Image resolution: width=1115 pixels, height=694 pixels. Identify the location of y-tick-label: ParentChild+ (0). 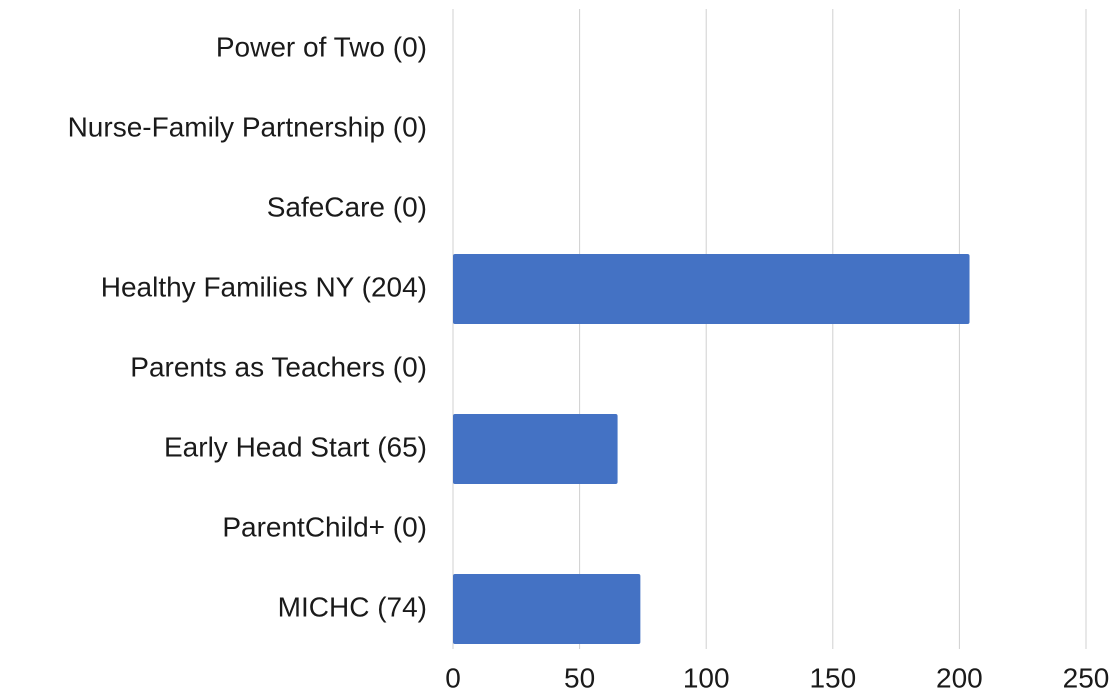
(324, 526).